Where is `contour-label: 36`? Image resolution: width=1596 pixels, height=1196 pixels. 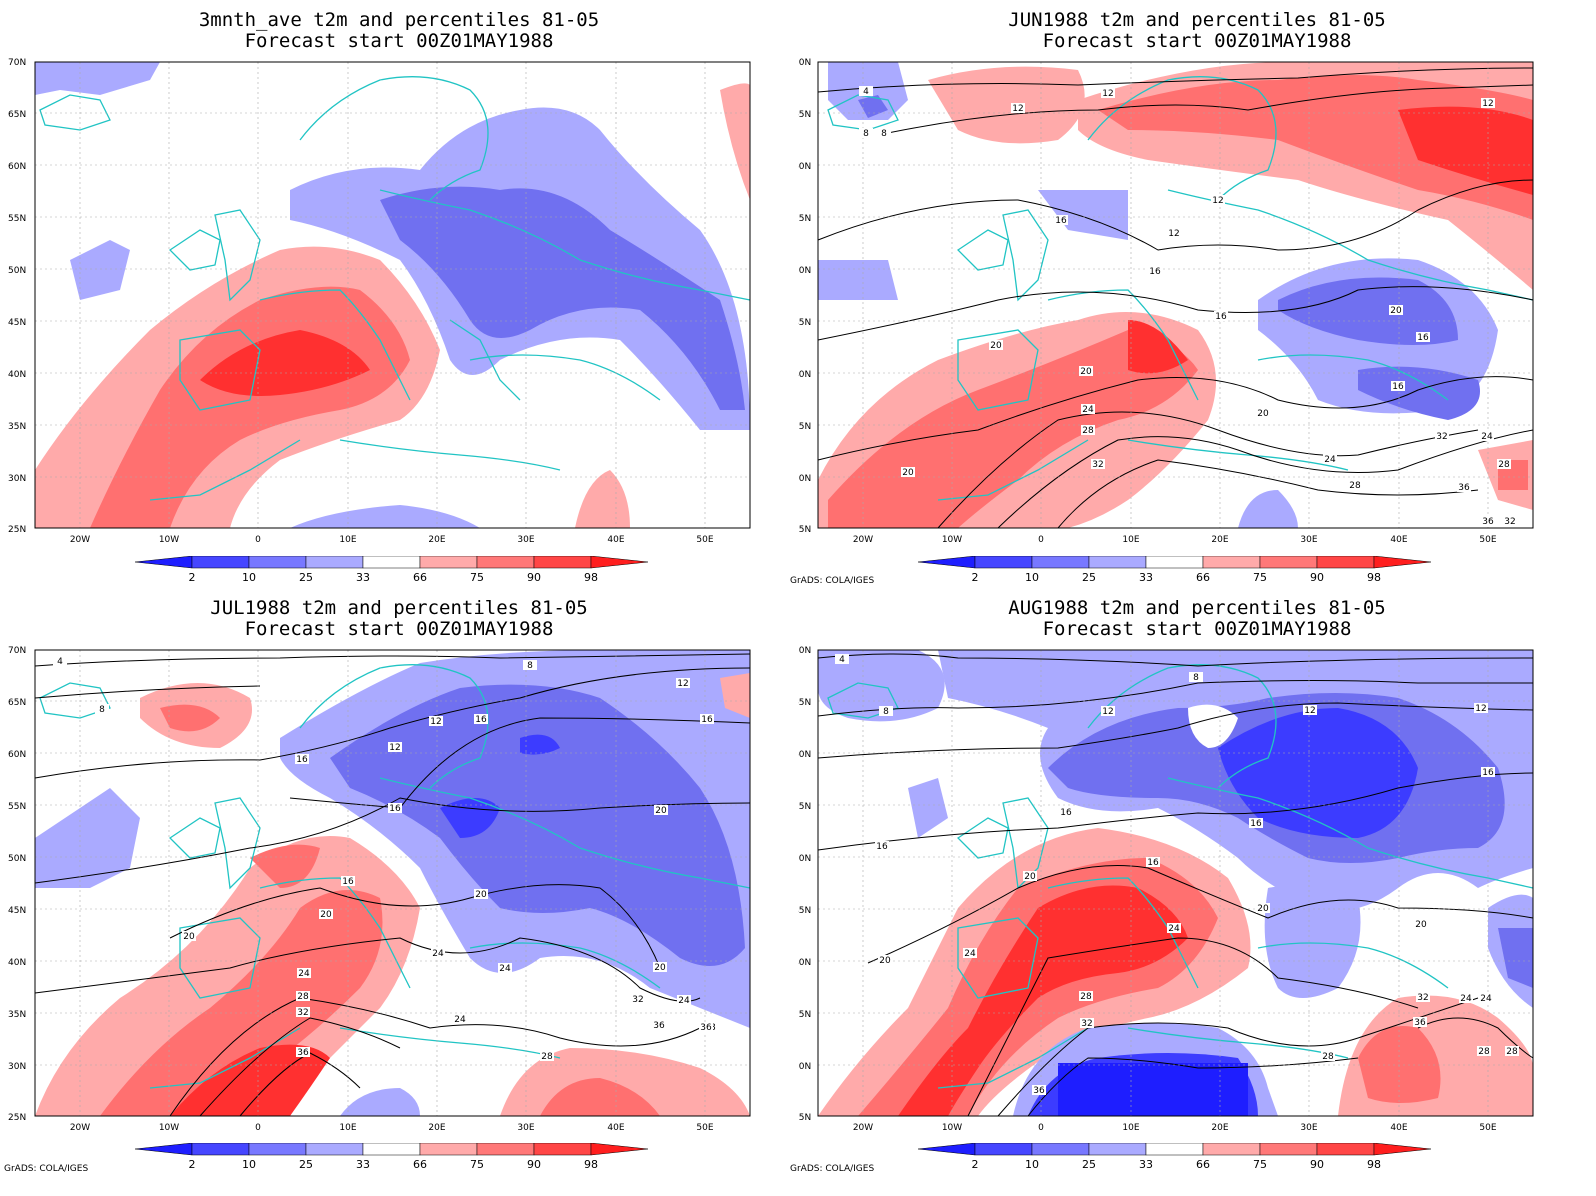 contour-label: 36 is located at coordinates (659, 1026).